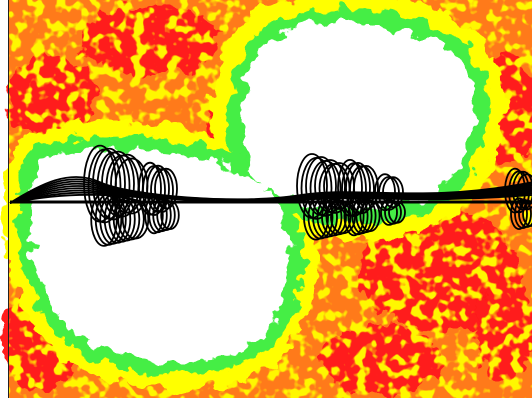 The width and height of the screenshot is (532, 398). What do you see at coordinates (270, 190) in the screenshot?
I see `wave` at bounding box center [270, 190].